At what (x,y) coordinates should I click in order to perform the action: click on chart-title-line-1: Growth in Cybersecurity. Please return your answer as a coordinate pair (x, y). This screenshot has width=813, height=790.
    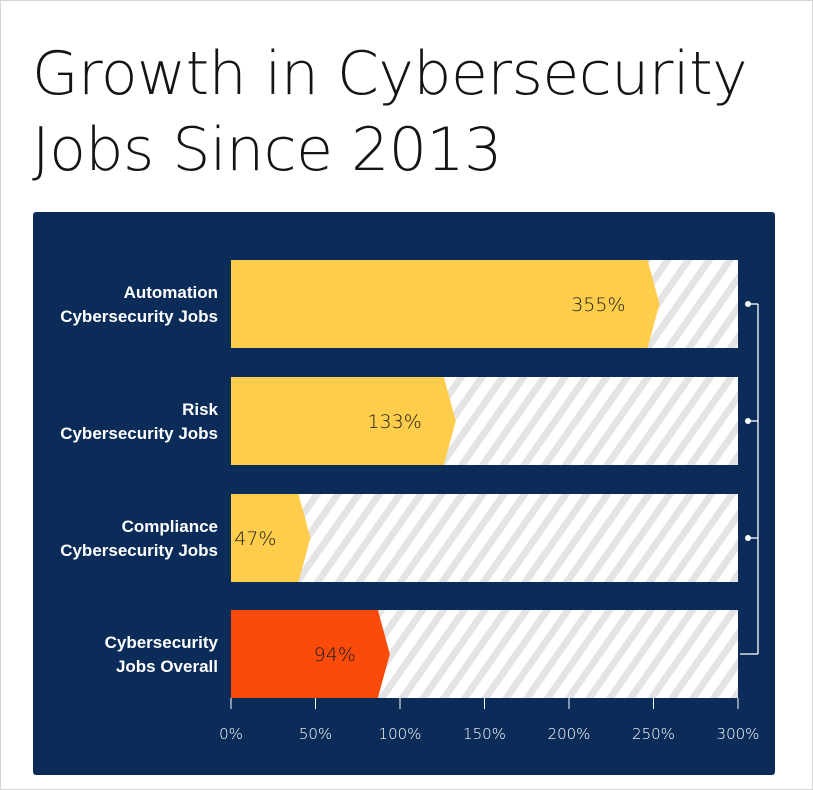
    Looking at the image, I should click on (390, 74).